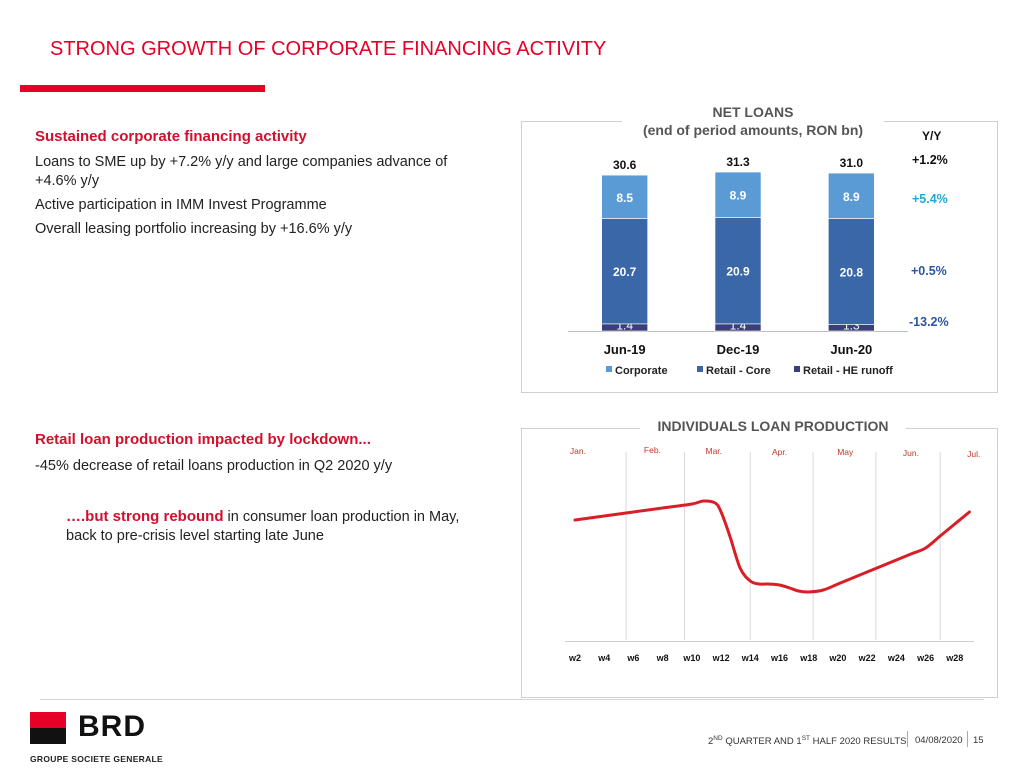 The width and height of the screenshot is (1024, 768). Describe the element at coordinates (145, 516) in the screenshot. I see `rebound-bold: ….but strong rebound` at that location.